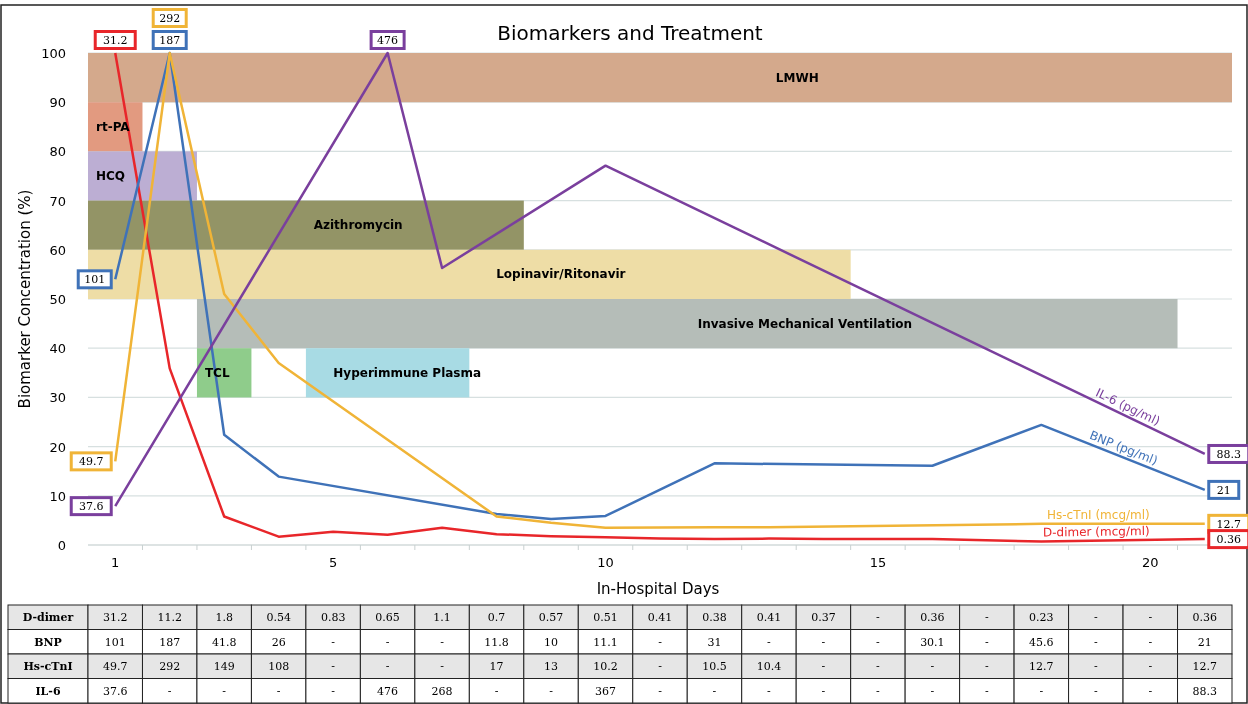  Describe the element at coordinates (115, 642) in the screenshot. I see `text: 101` at that location.